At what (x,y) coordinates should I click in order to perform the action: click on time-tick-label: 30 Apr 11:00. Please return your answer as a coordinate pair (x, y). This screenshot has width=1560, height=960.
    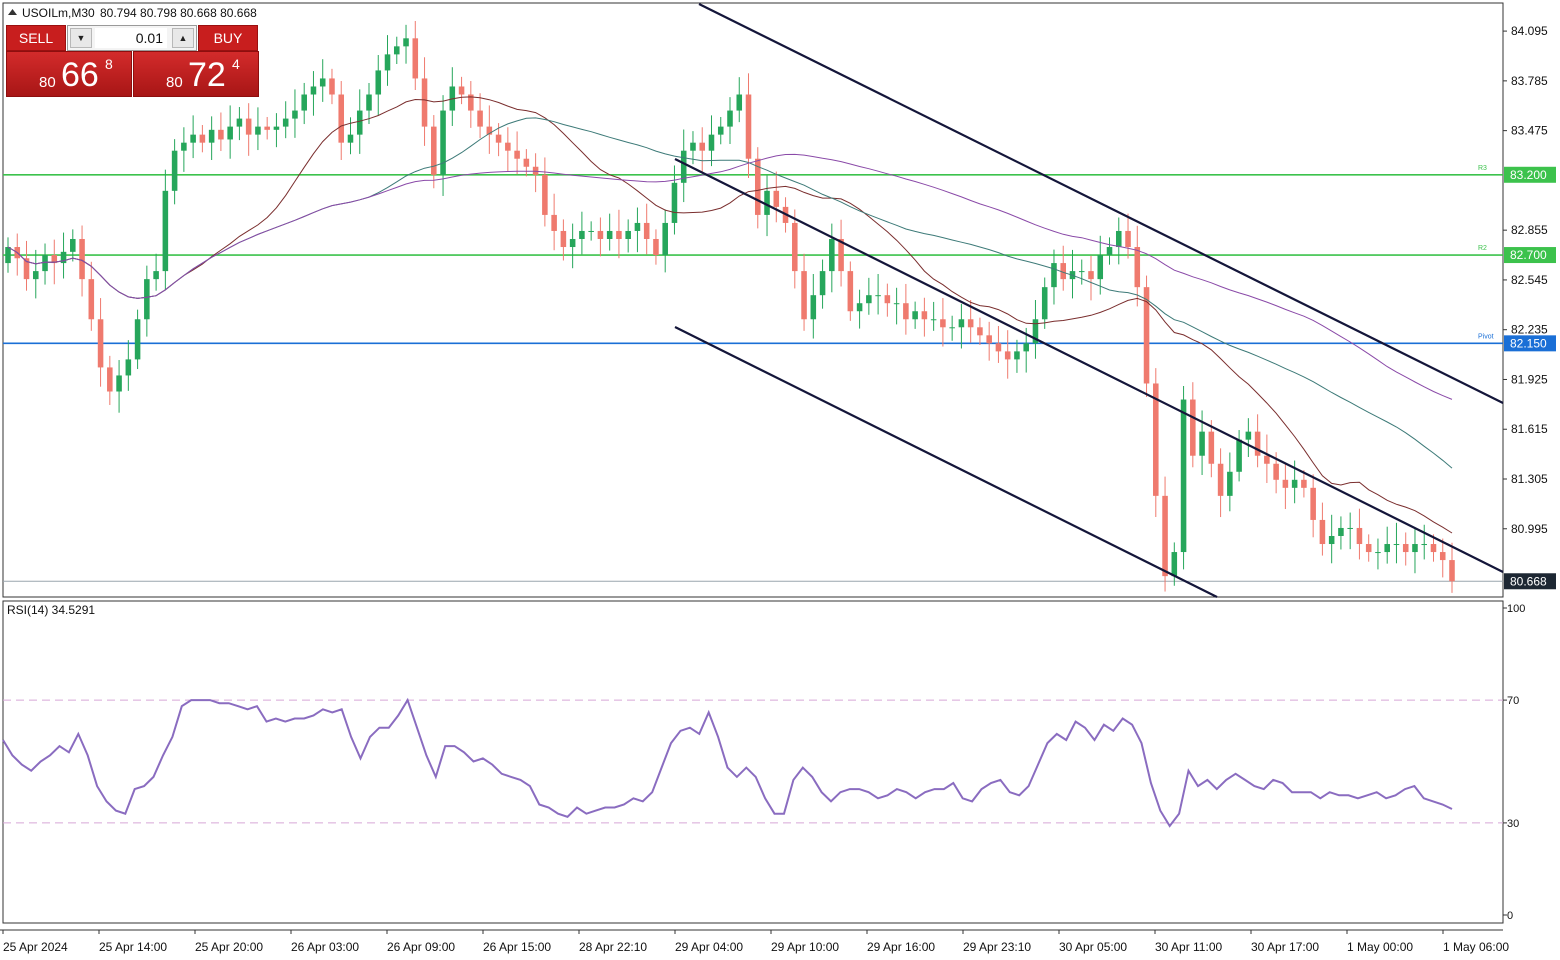
    Looking at the image, I should click on (1188, 947).